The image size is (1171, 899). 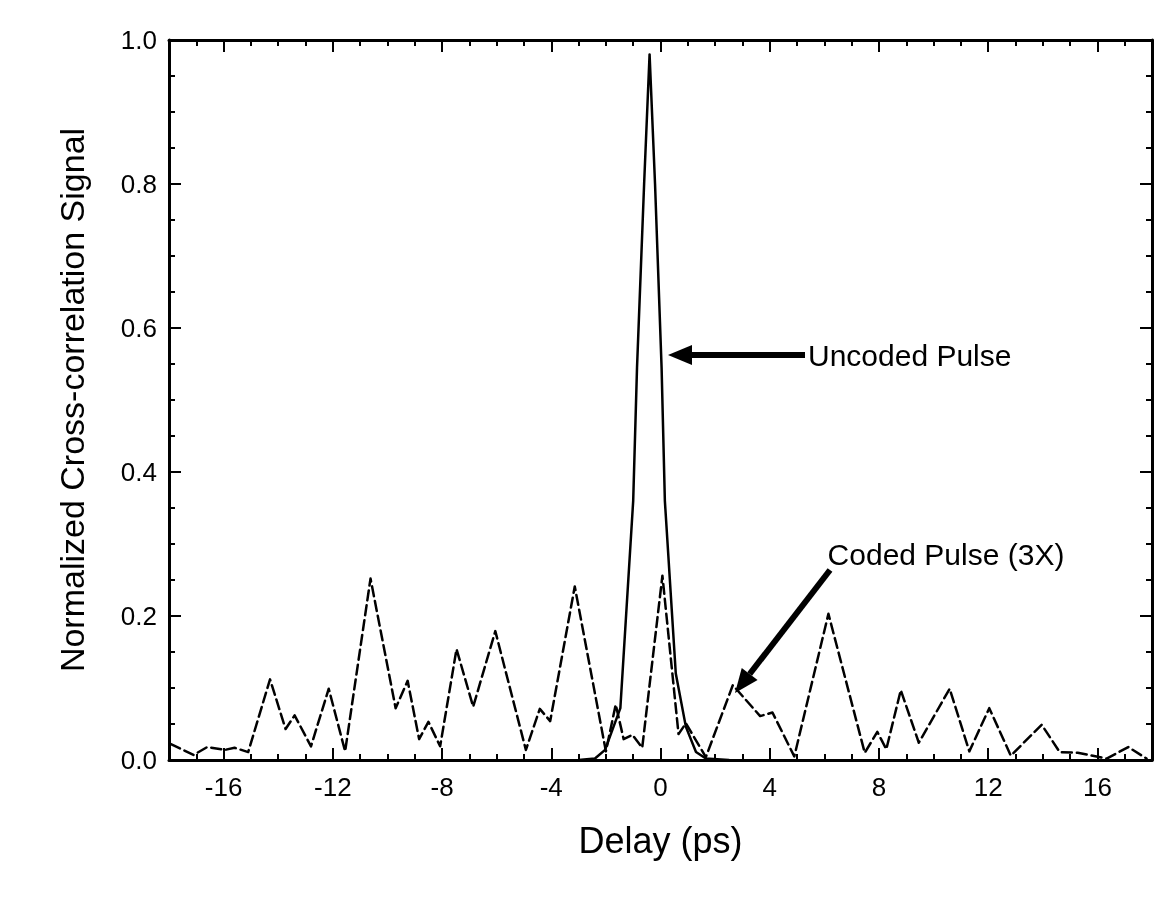 What do you see at coordinates (946, 554) in the screenshot?
I see `annotation: Coded Pulse (3X)` at bounding box center [946, 554].